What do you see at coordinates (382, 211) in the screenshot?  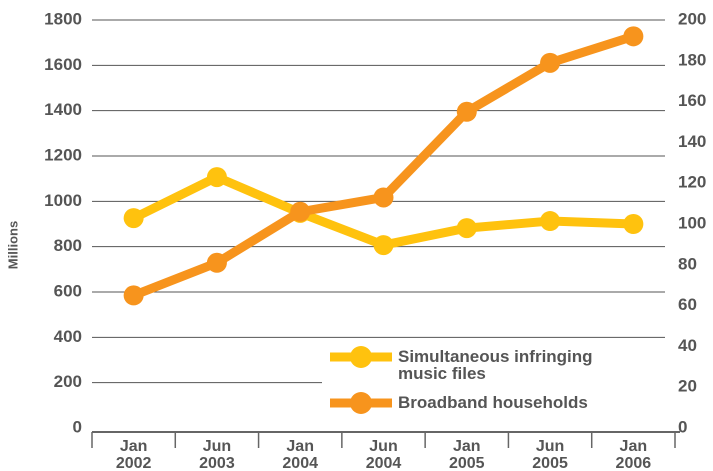 I see `line-series` at bounding box center [382, 211].